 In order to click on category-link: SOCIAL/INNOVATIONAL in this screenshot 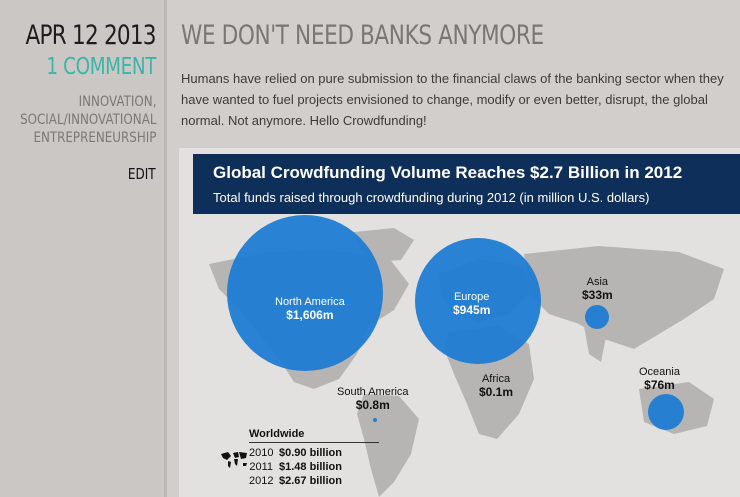, I will do `click(87, 120)`.